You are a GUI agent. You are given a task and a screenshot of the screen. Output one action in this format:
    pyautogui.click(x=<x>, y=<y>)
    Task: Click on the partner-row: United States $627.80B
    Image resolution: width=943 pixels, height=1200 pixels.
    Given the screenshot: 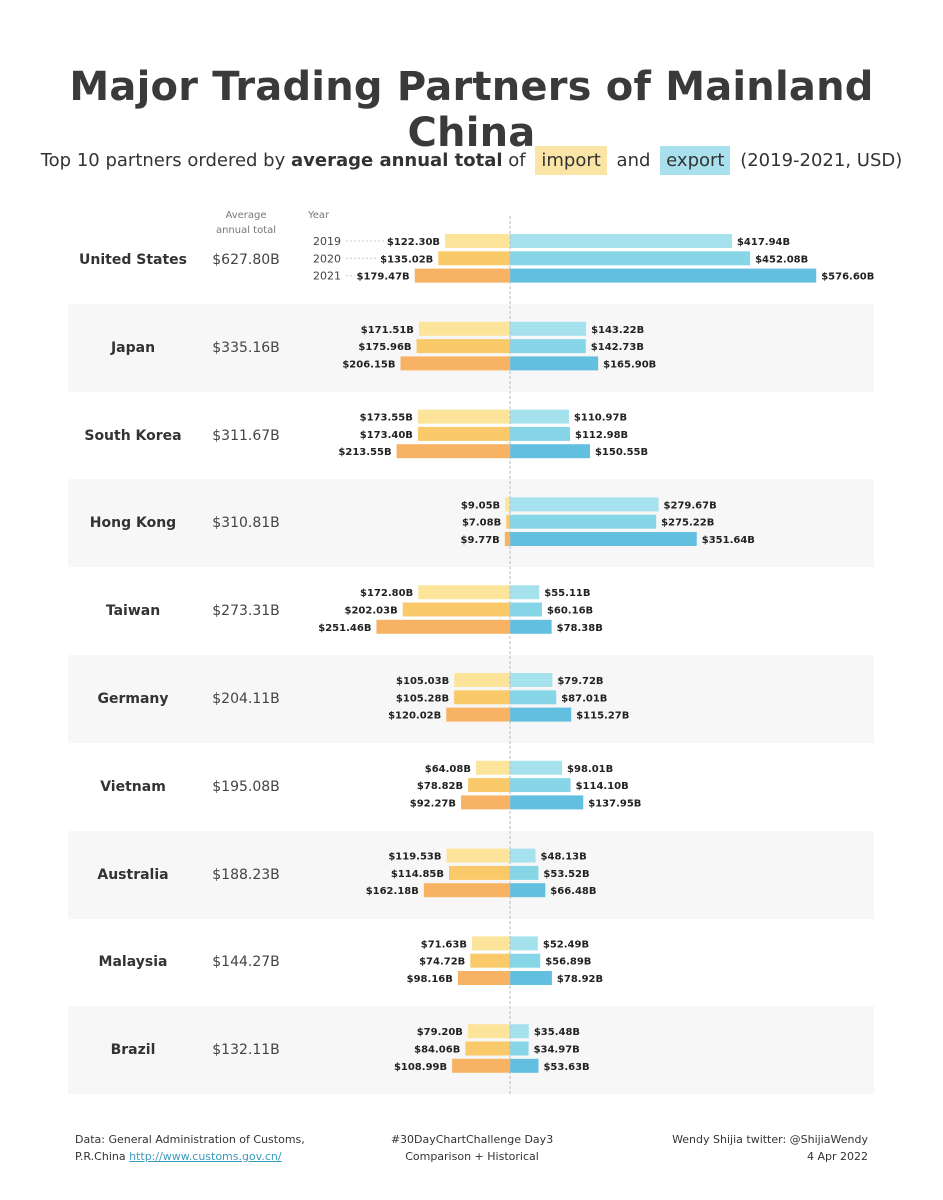 What is the action you would take?
    pyautogui.click(x=471, y=260)
    